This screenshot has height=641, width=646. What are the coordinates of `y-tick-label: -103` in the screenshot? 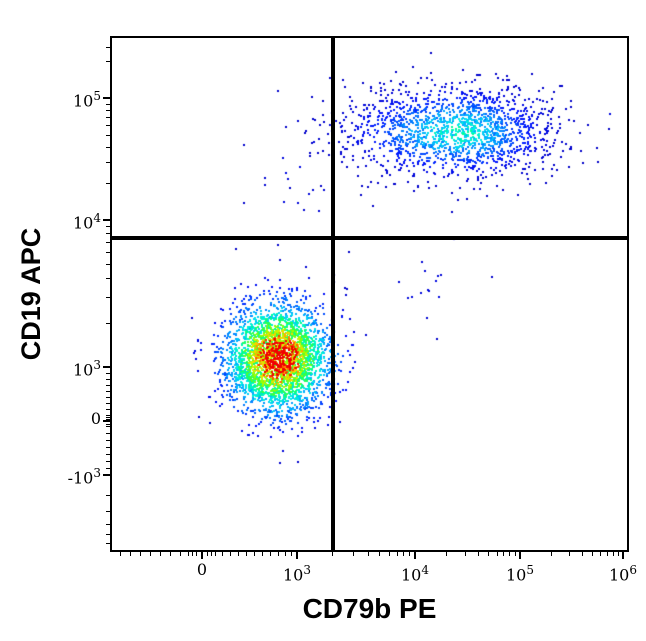 It's located at (84, 477).